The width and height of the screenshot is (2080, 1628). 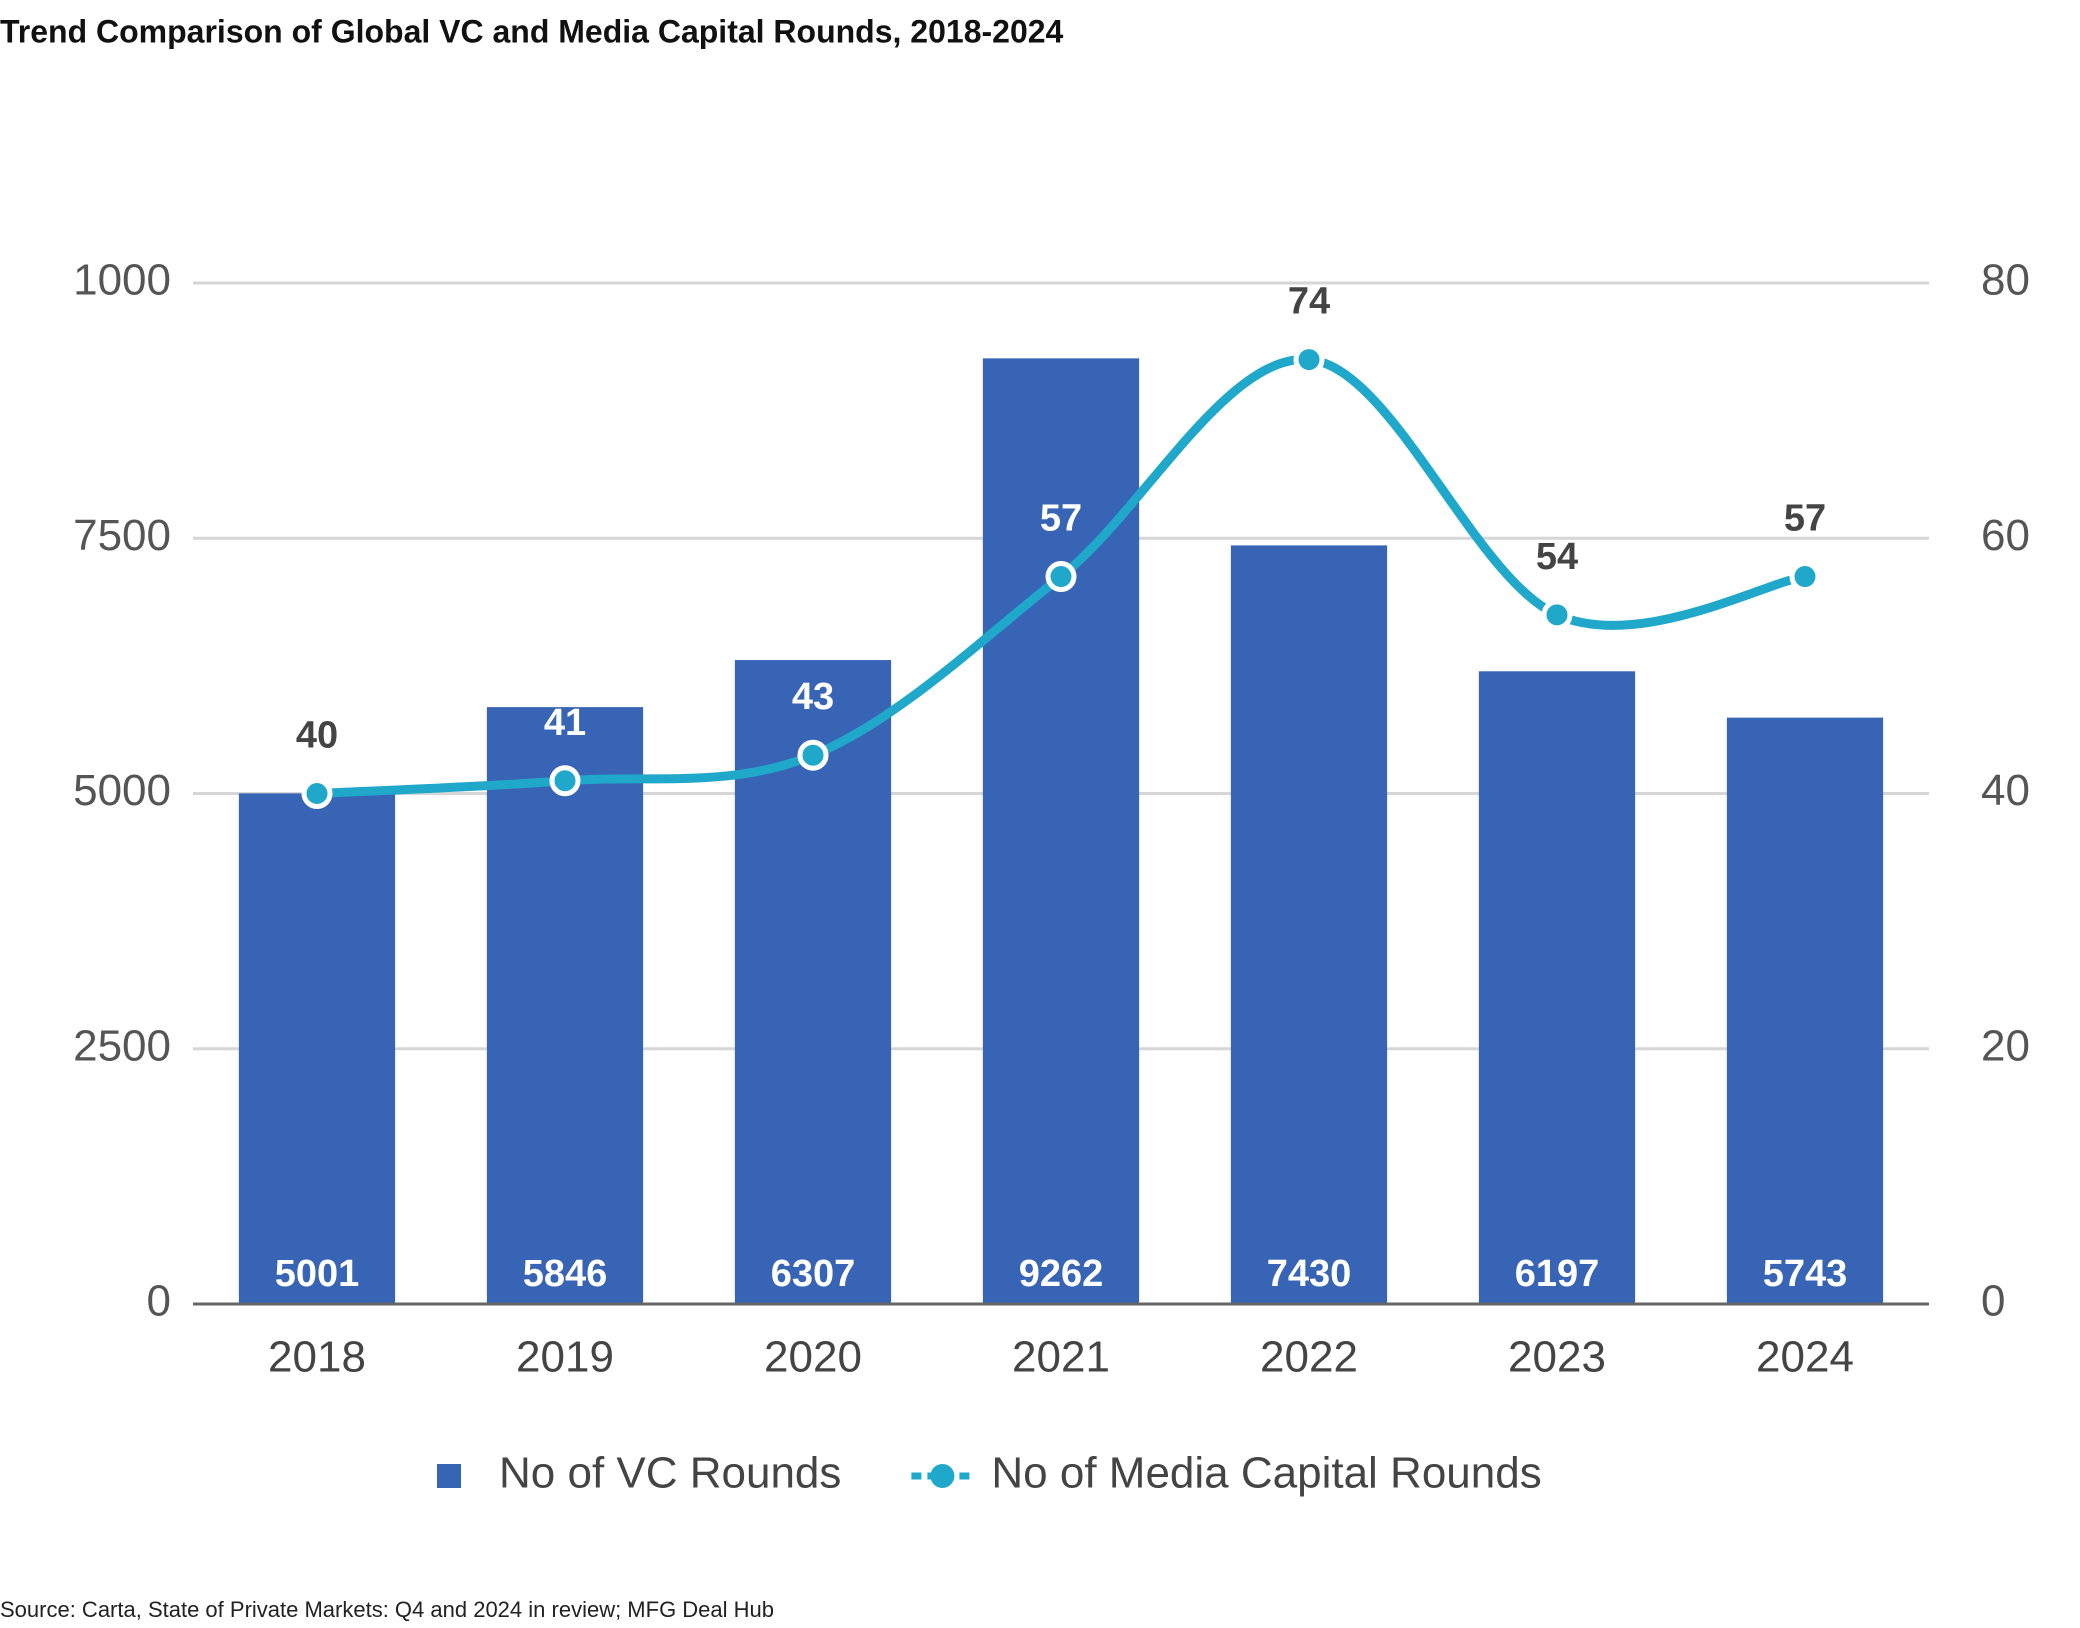 What do you see at coordinates (565, 1274) in the screenshot?
I see `bar-value-label: 5846` at bounding box center [565, 1274].